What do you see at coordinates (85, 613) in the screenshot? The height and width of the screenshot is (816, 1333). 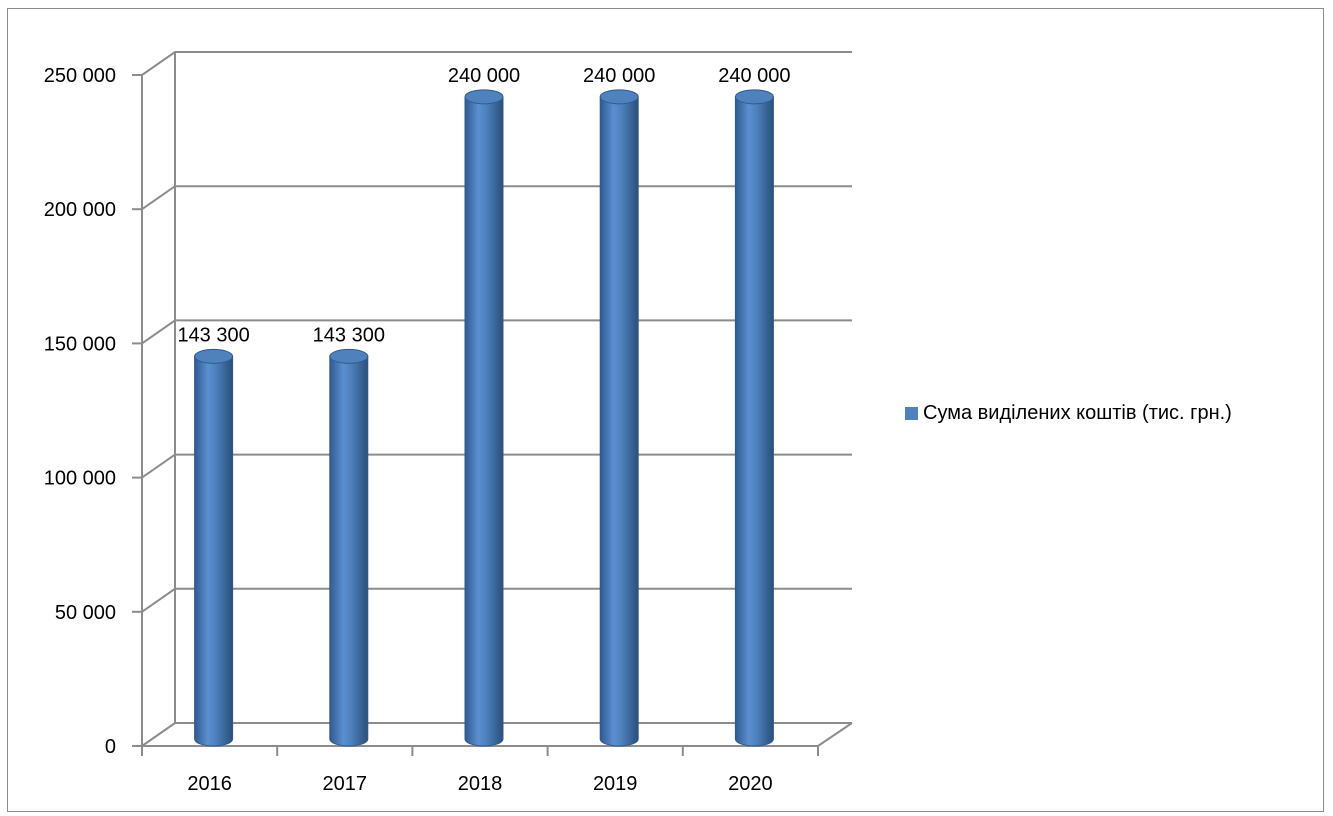 I see `y-tick-label: 50 000` at bounding box center [85, 613].